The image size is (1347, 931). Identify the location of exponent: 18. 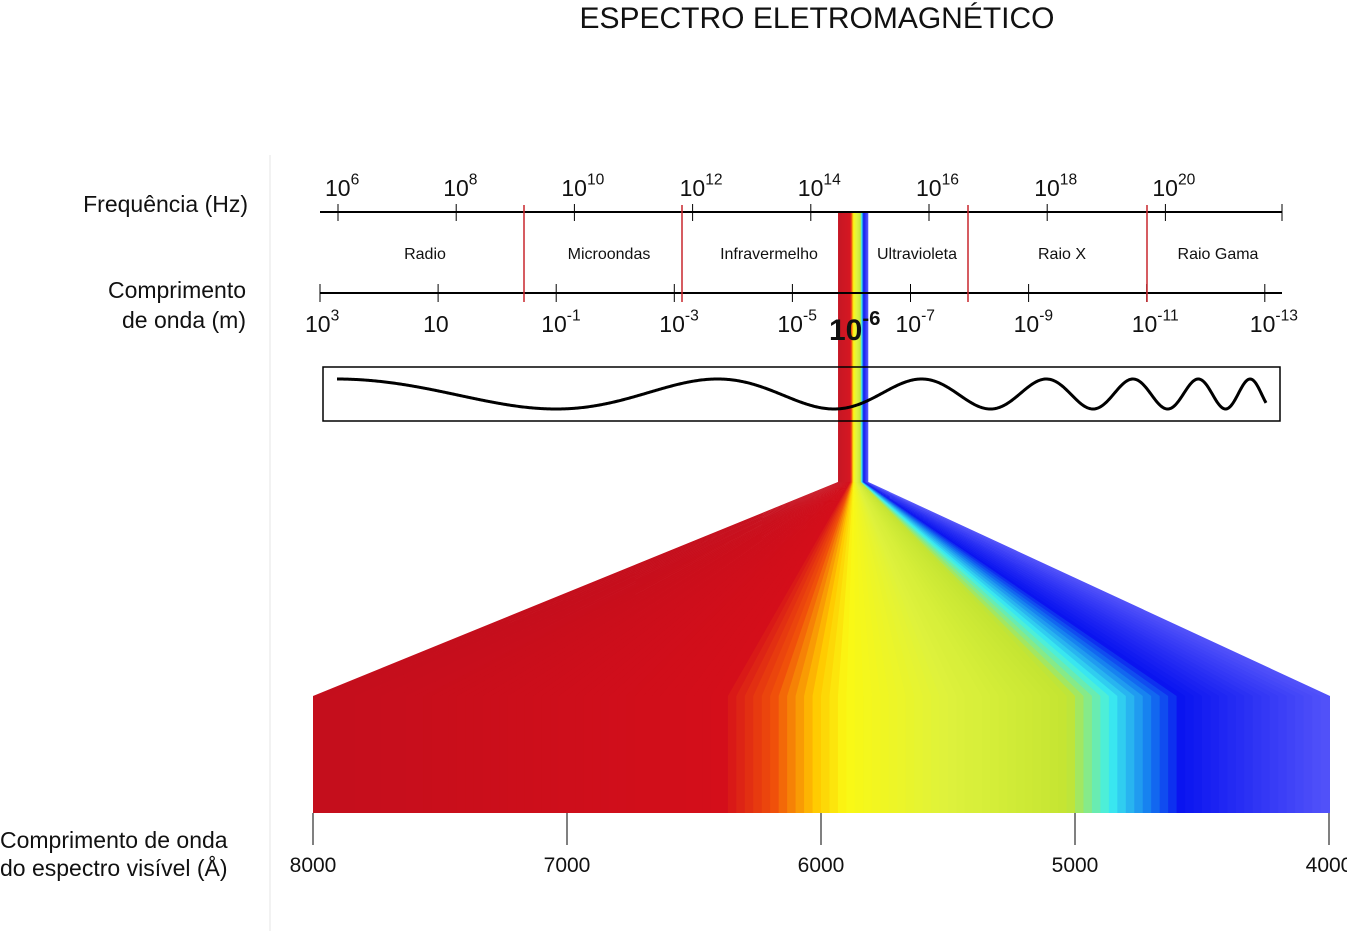
(1069, 180).